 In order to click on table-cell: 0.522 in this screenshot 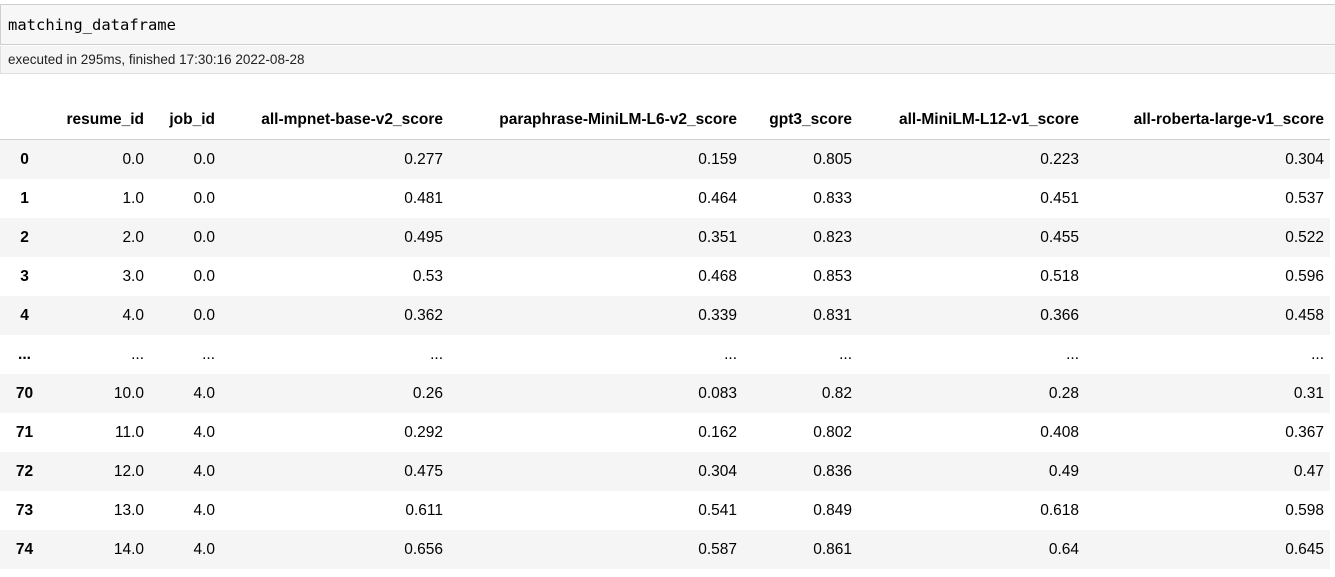, I will do `click(1304, 237)`.